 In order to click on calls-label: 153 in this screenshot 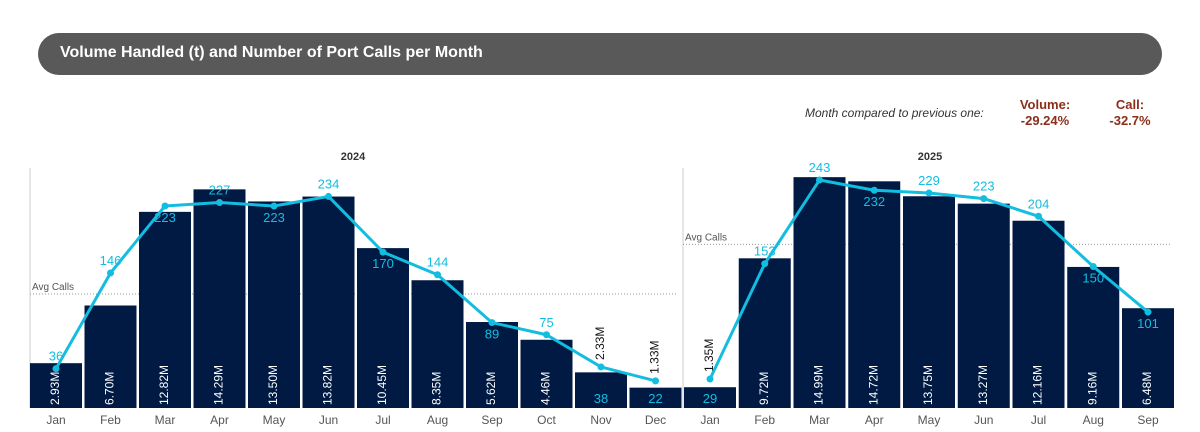, I will do `click(765, 251)`.